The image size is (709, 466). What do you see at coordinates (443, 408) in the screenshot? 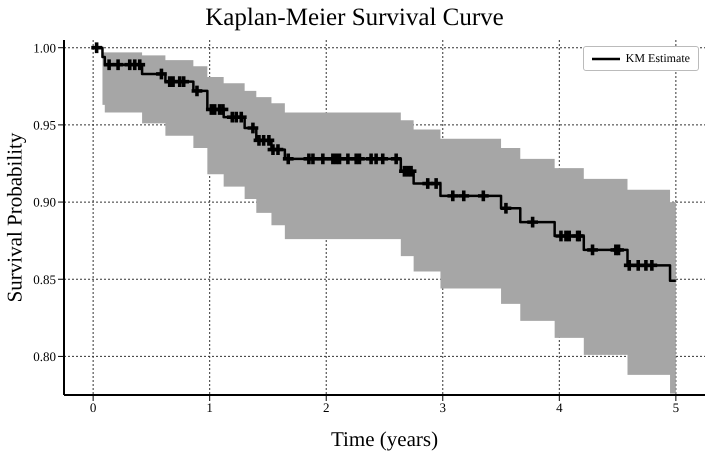
I see `x-tick-label: 3` at bounding box center [443, 408].